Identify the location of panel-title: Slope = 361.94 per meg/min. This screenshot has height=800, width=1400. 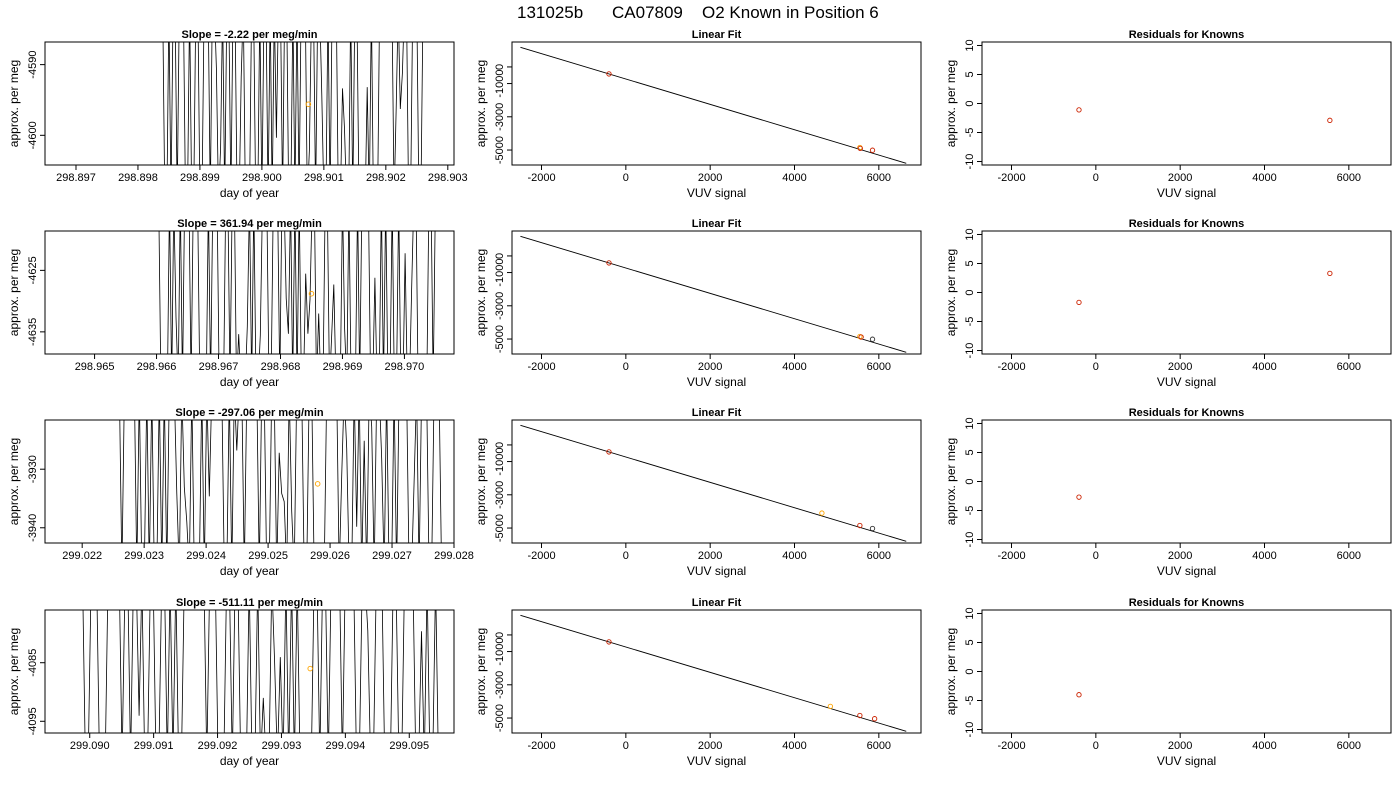
(249, 224).